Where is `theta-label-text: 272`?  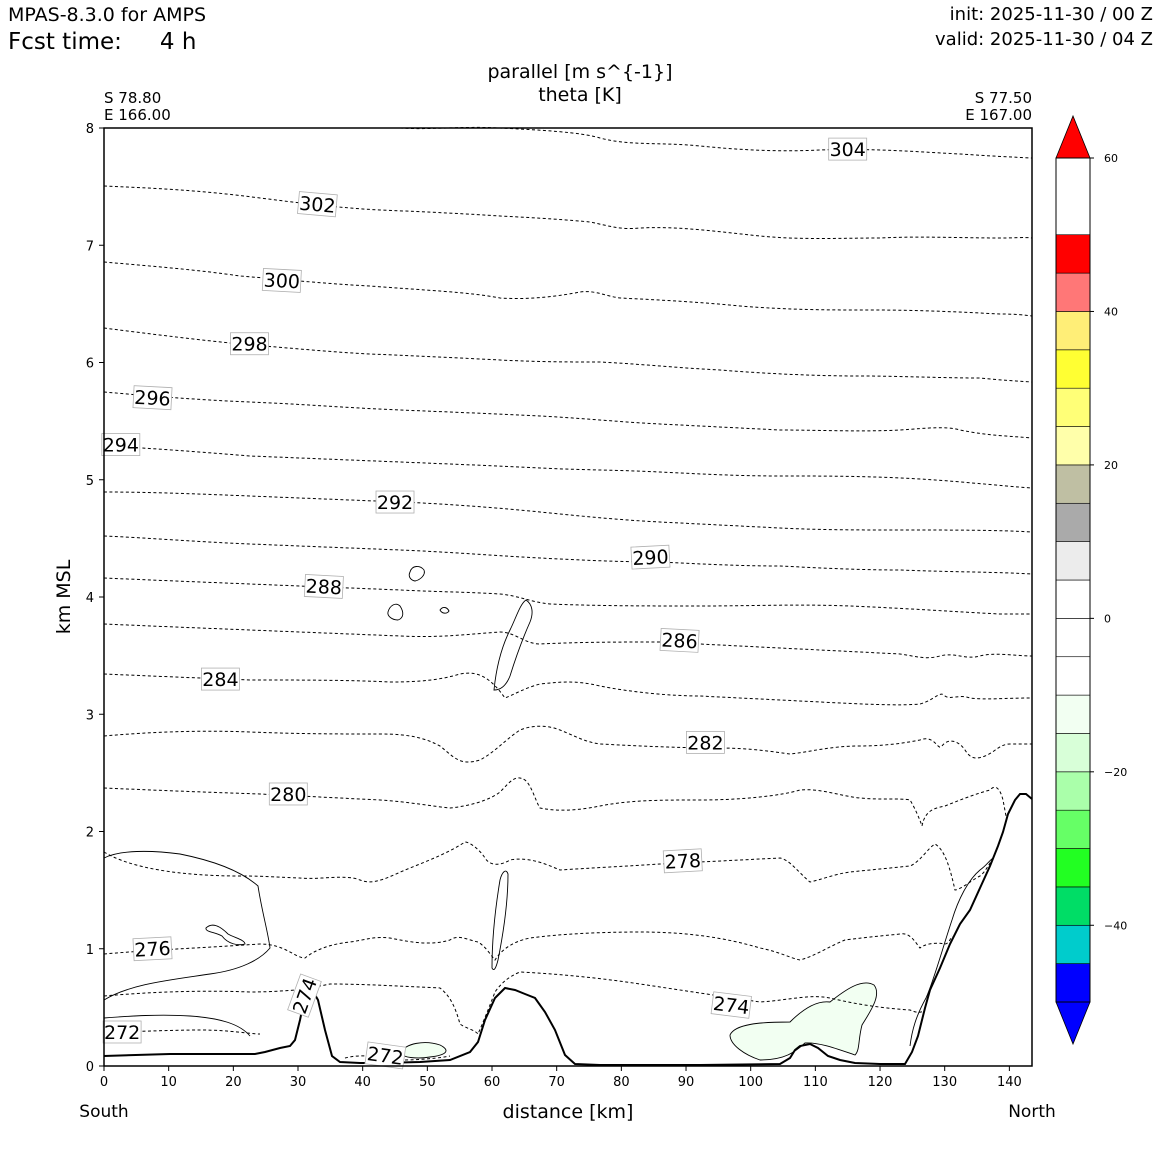 theta-label-text: 272 is located at coordinates (122, 1033).